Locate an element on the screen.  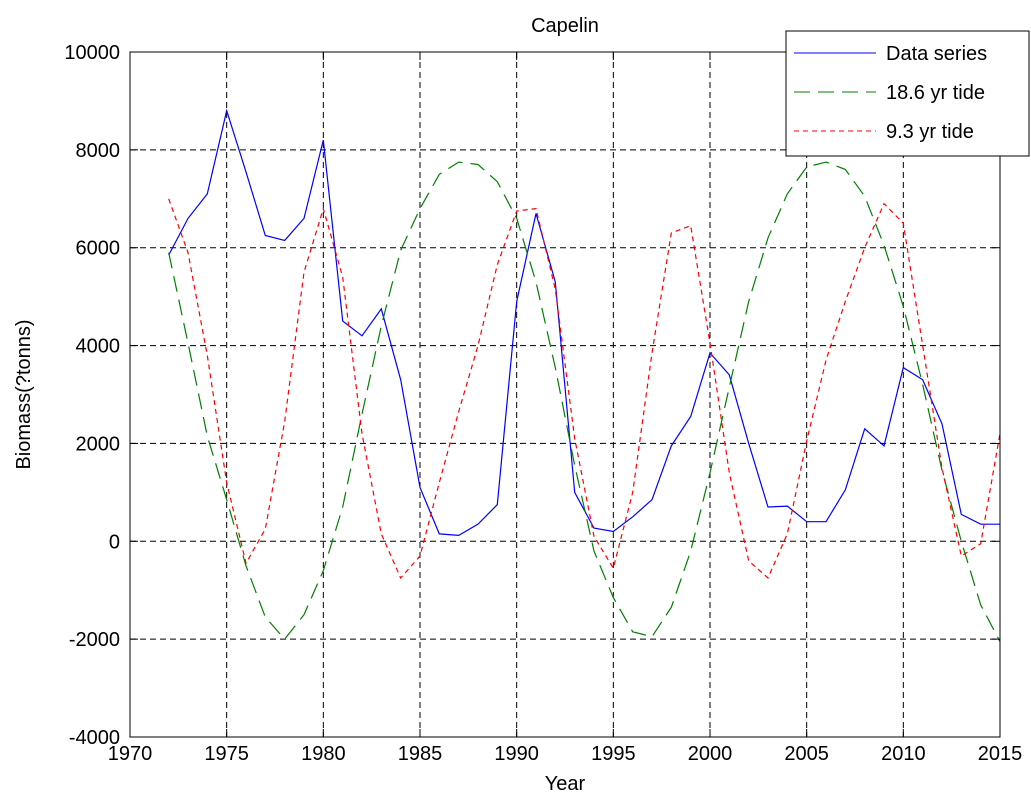
legend-label-9-3-yr-tide: 9.3 yr tide is located at coordinates (930, 132).